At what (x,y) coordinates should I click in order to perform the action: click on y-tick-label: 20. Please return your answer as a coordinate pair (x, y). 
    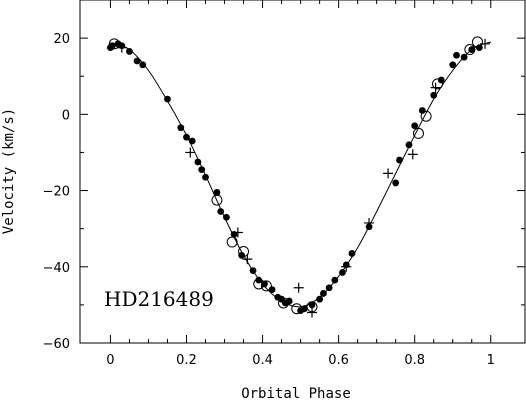
    Looking at the image, I should click on (61, 39).